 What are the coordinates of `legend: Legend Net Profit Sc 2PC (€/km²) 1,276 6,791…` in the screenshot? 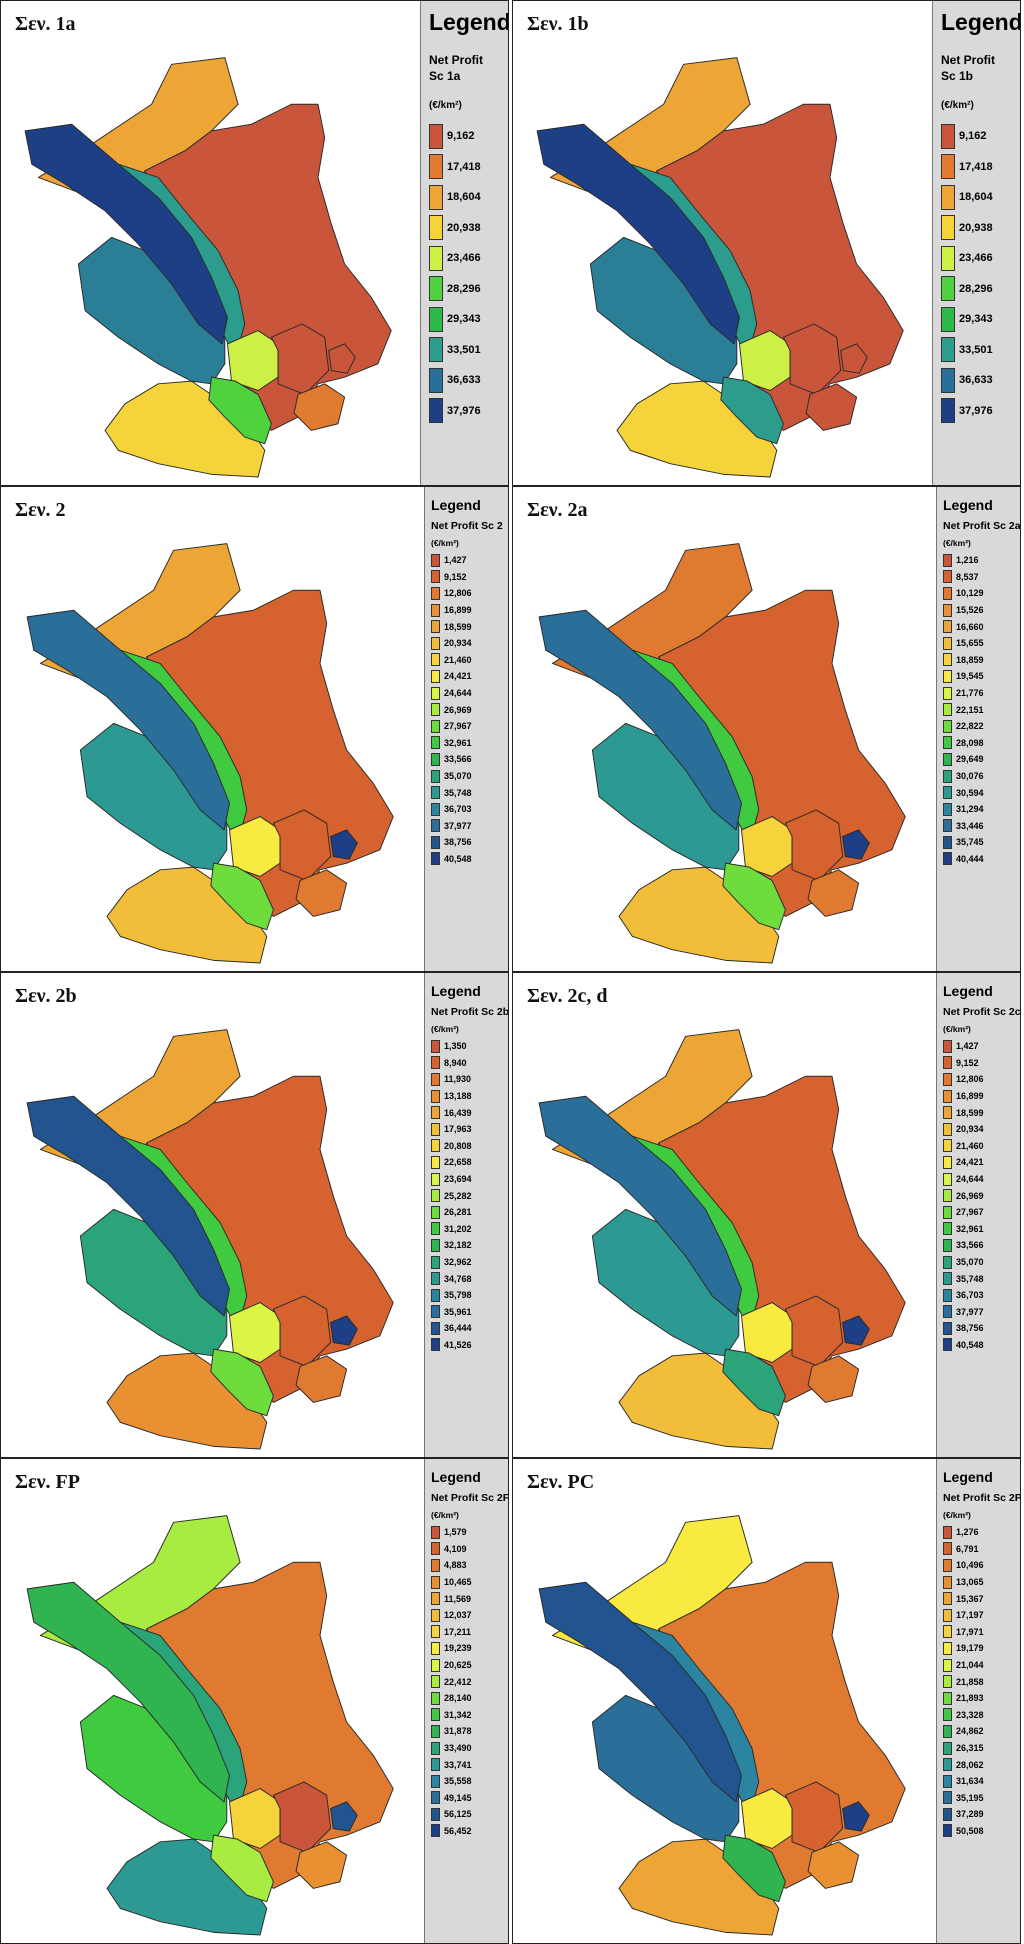 It's located at (978, 1701).